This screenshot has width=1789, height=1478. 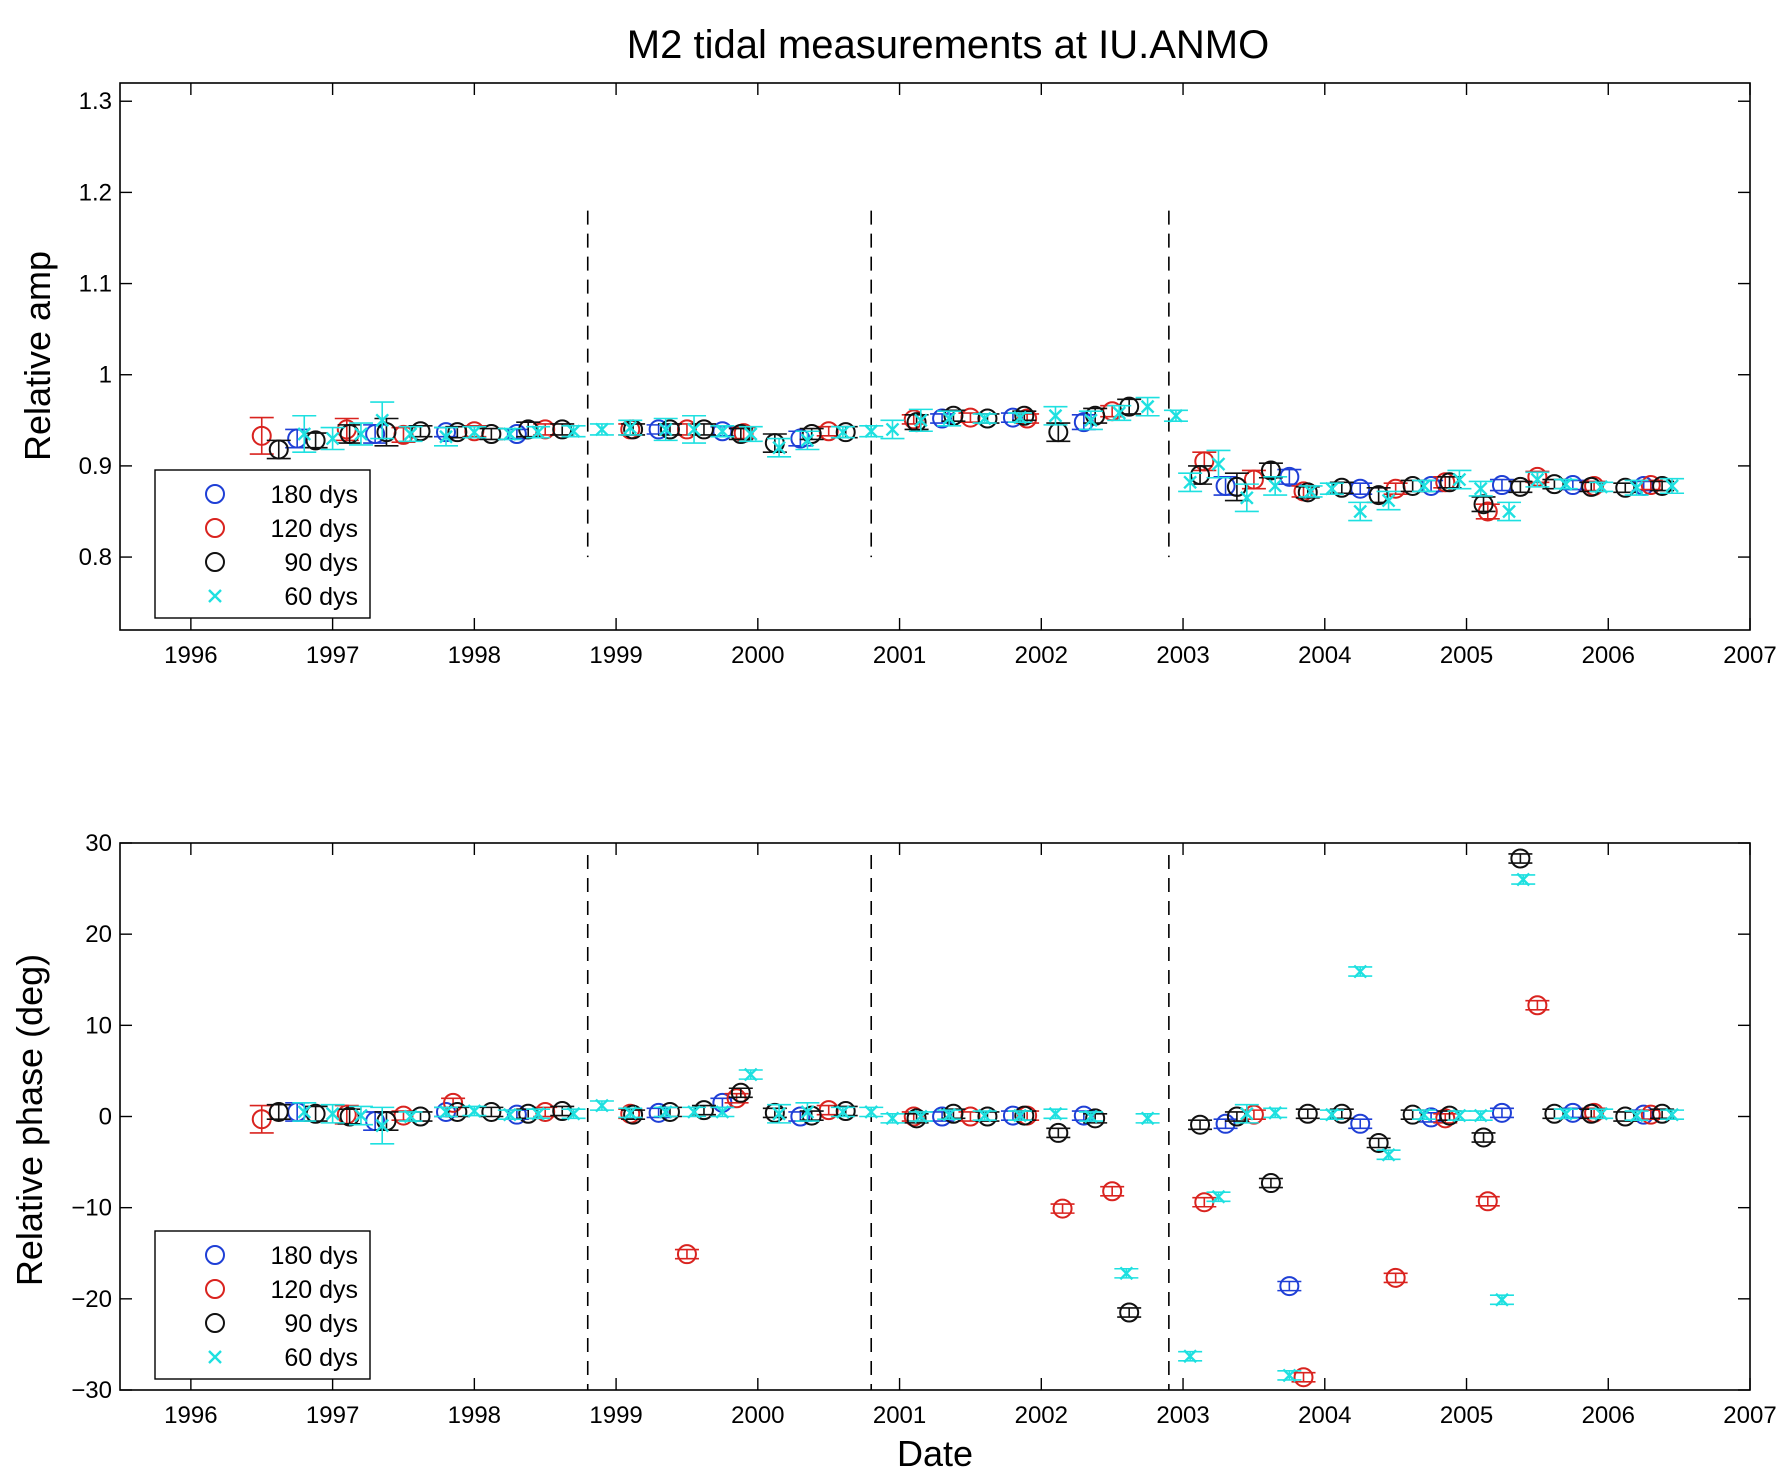 What do you see at coordinates (1041, 655) in the screenshot?
I see `x-tick-label: 2002` at bounding box center [1041, 655].